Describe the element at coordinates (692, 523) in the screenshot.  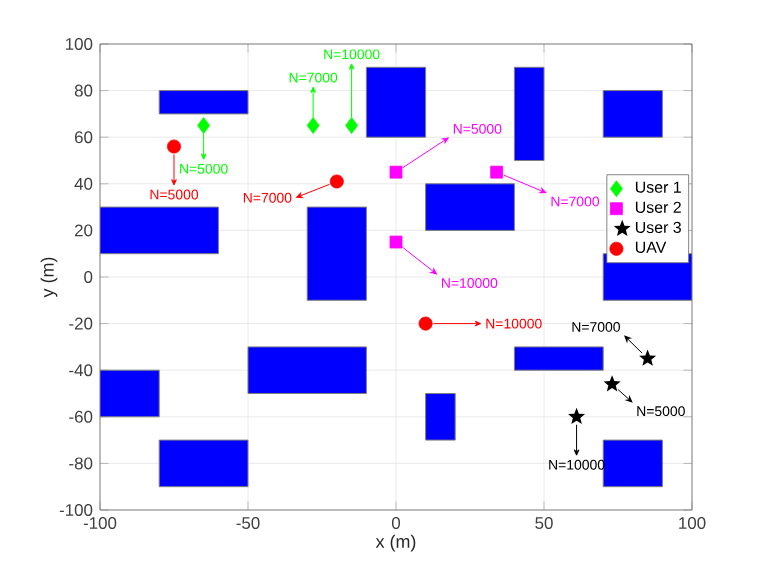
I see `x-tick-label: 100` at that location.